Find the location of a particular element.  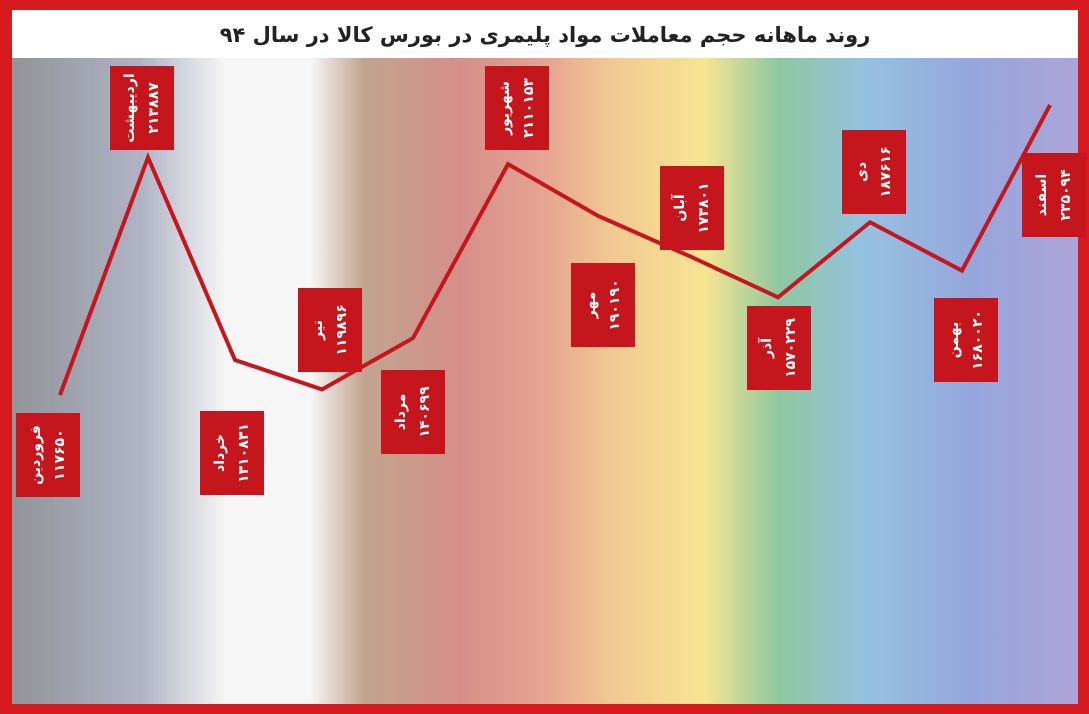

value-label: ۱۶۸۰۰۲۰ is located at coordinates (978, 340).